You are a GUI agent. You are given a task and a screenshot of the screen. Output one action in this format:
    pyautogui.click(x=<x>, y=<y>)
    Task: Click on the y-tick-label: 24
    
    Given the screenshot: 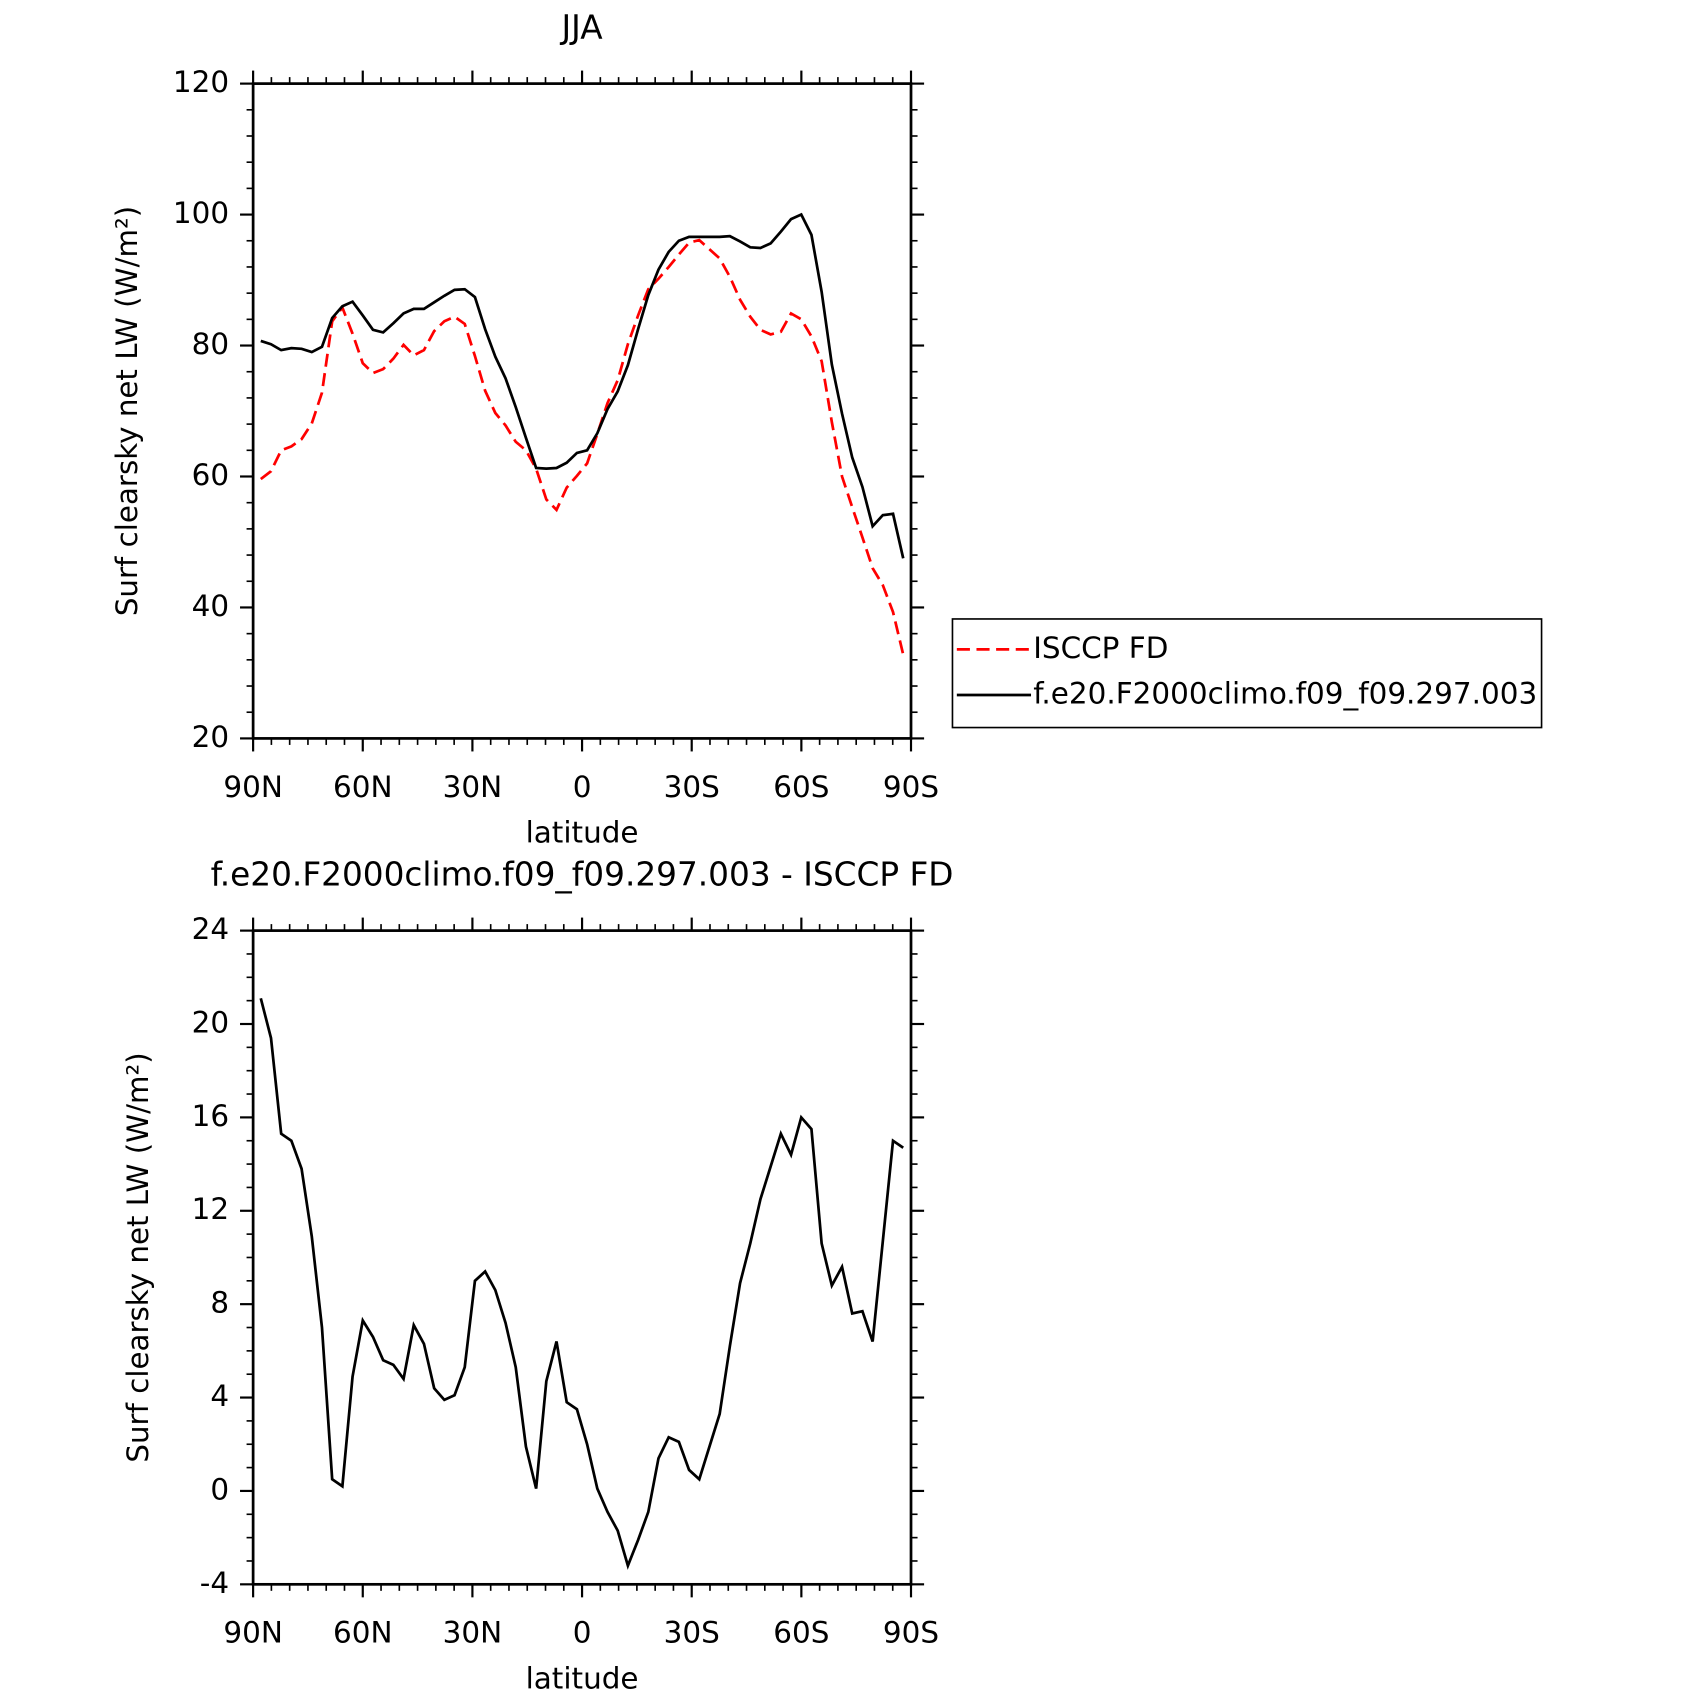 What is the action you would take?
    pyautogui.click(x=210, y=929)
    